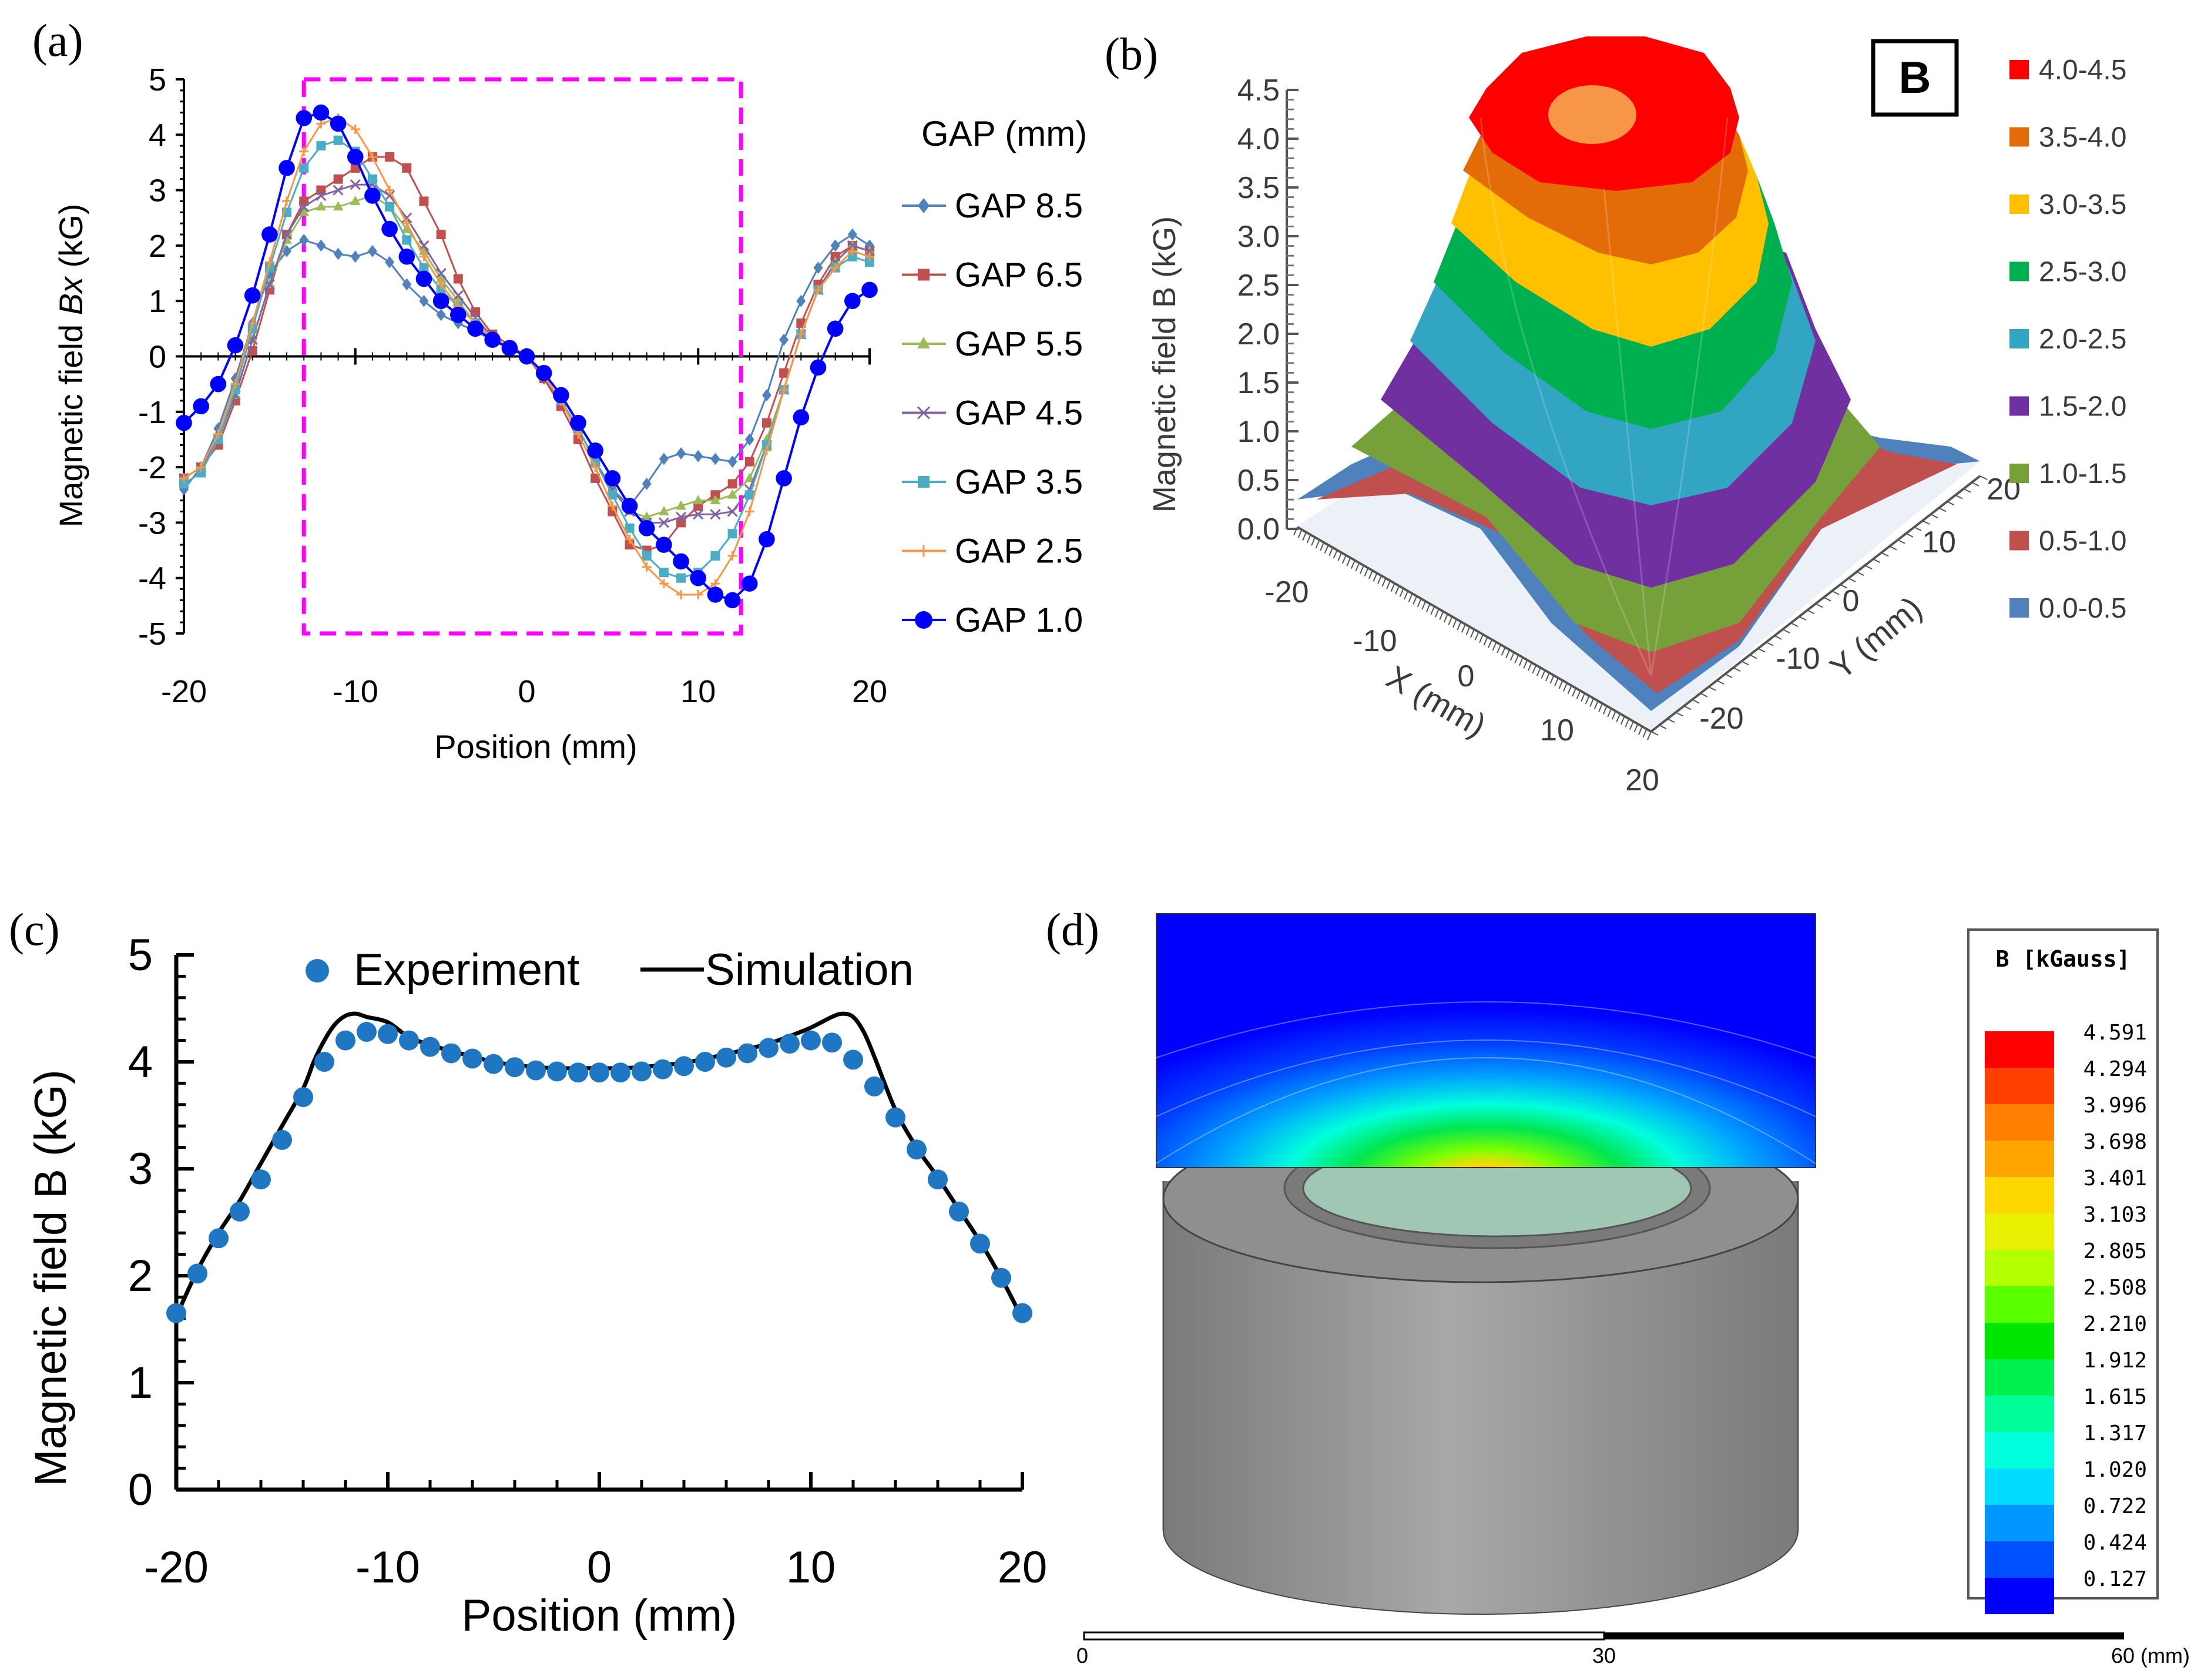  I want to click on colorbar-bin: 4.294, so click(2066, 1080).